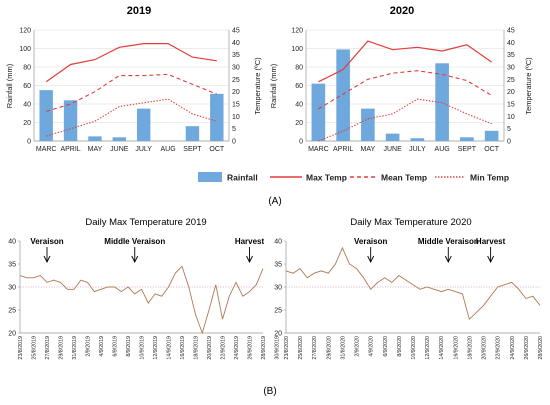  Describe the element at coordinates (139, 11) in the screenshot. I see `chart-title-2019: 2019` at that location.